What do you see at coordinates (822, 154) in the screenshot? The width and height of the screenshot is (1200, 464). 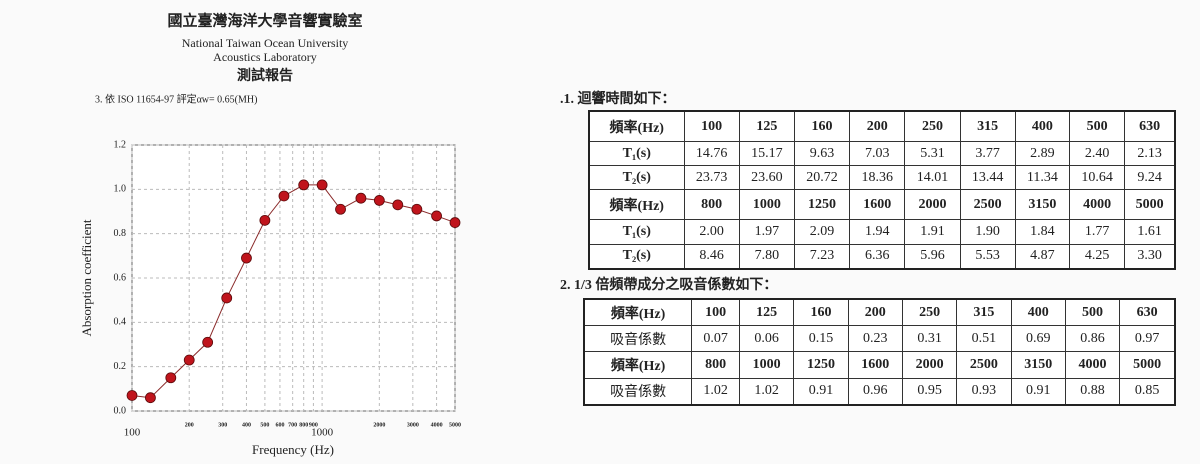 I see `table-cell: 9.63` at bounding box center [822, 154].